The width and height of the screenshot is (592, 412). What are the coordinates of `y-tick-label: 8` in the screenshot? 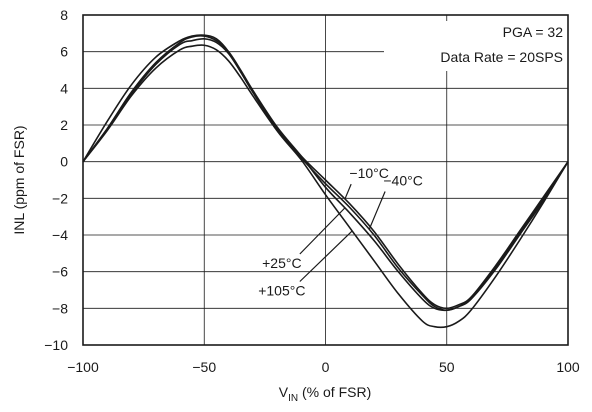 It's located at (64, 15).